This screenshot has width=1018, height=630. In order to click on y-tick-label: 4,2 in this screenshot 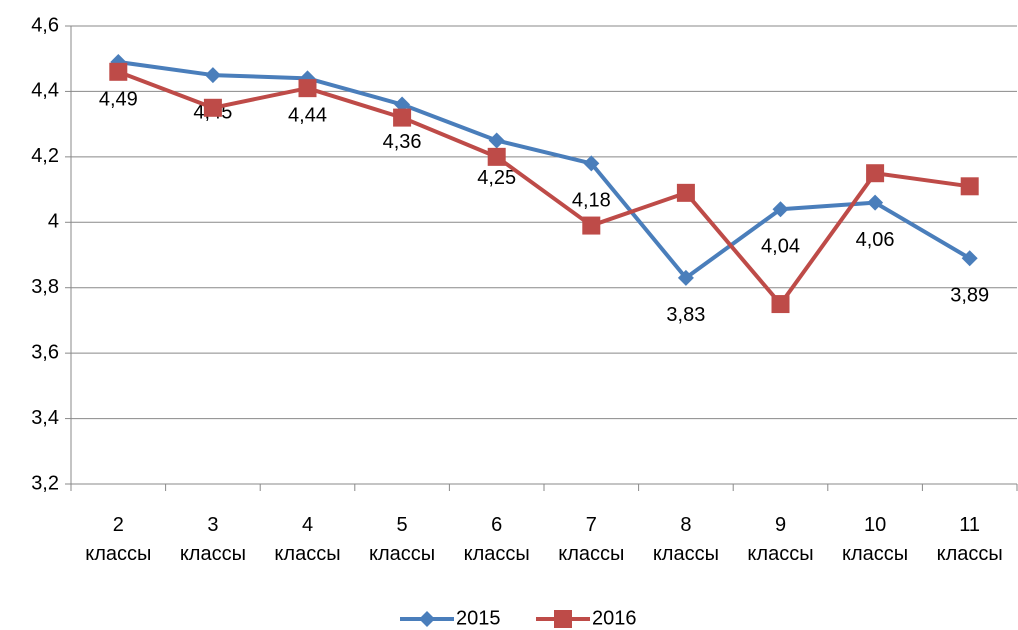, I will do `click(45, 156)`.